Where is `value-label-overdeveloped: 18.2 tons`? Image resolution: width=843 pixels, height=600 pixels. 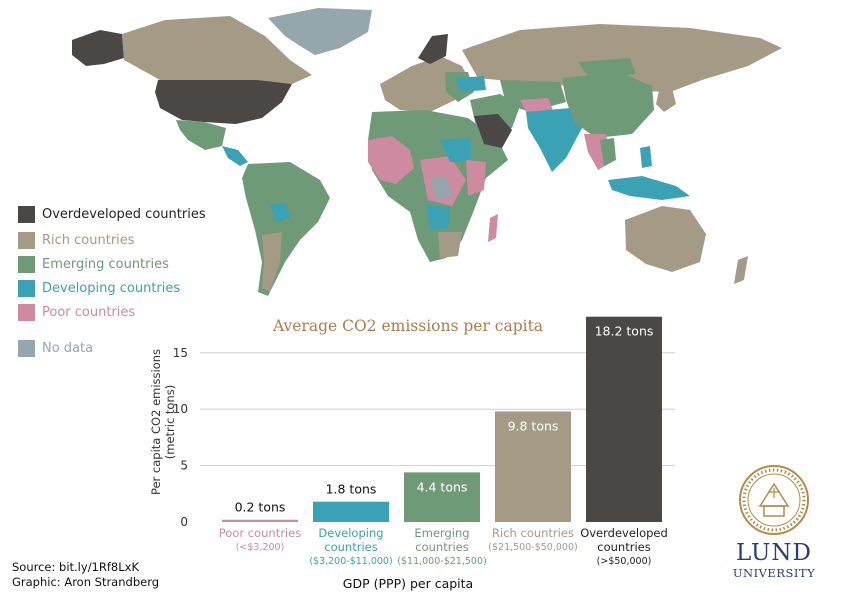
value-label-overdeveloped: 18.2 tons is located at coordinates (624, 331).